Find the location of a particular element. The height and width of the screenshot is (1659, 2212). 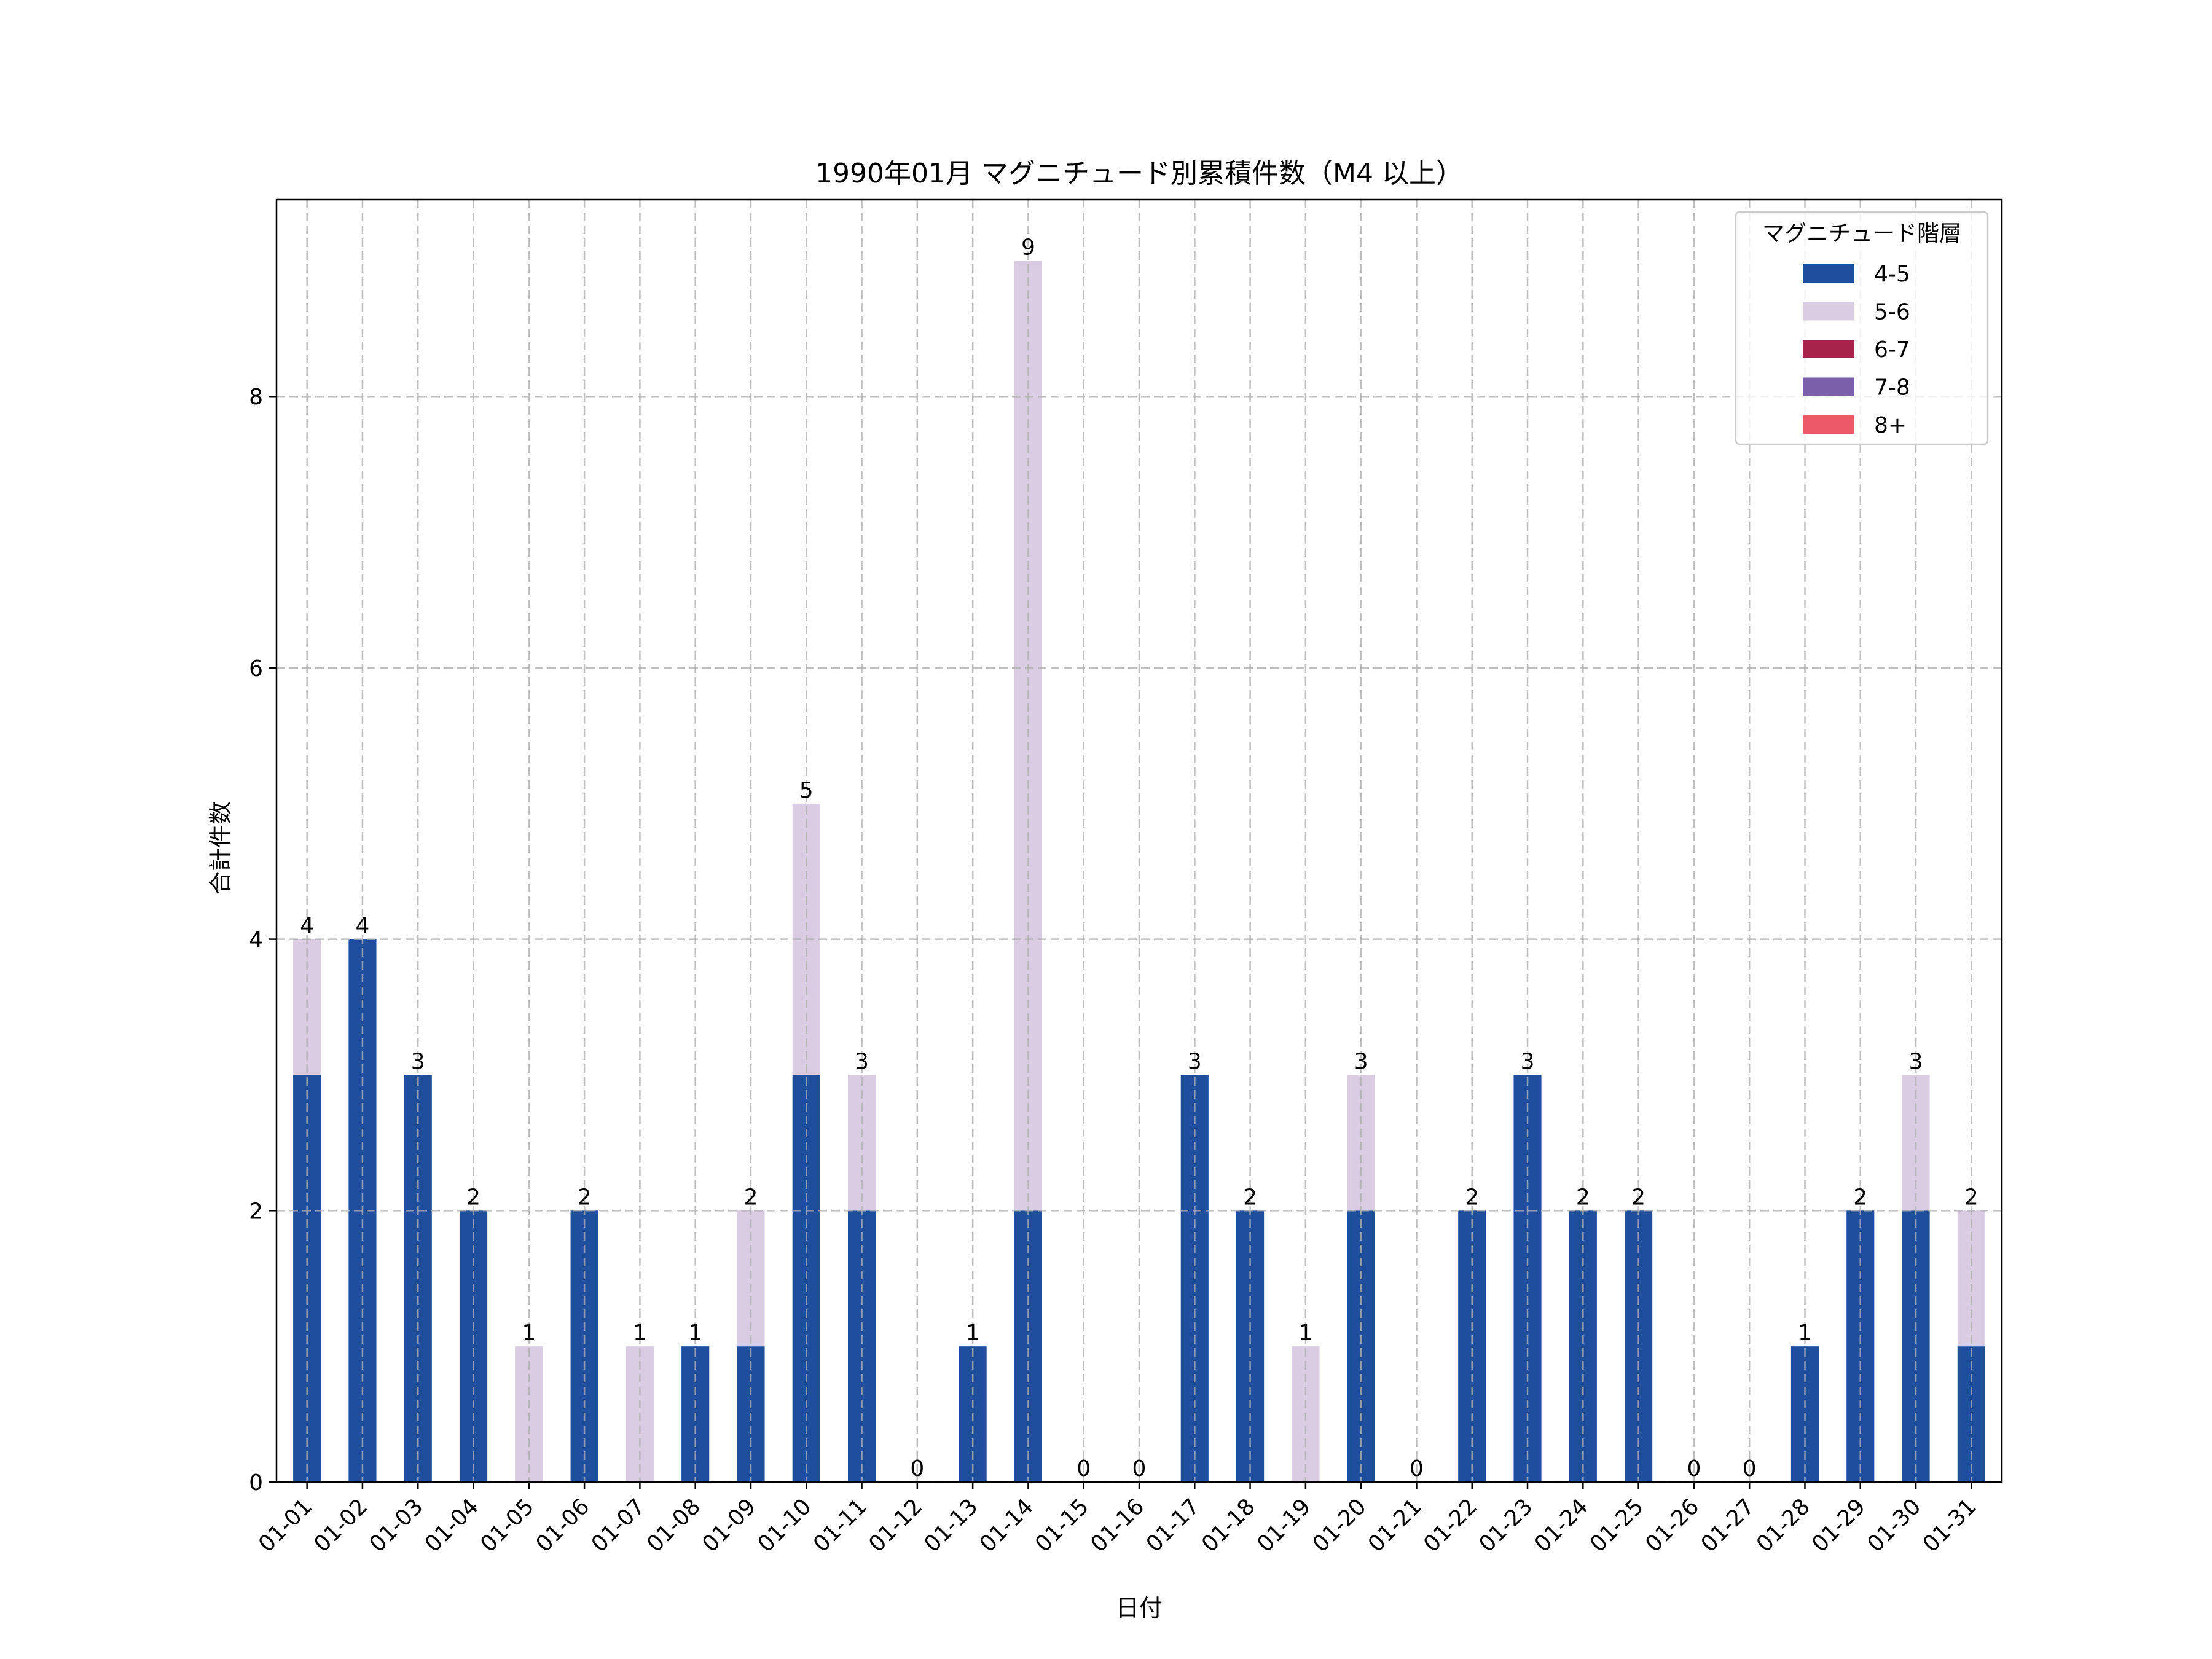

legend-swatch-8+ is located at coordinates (1828, 424).